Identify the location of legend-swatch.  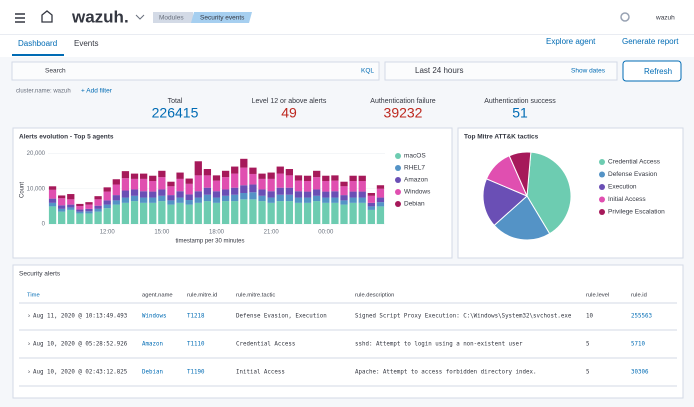
(398, 168).